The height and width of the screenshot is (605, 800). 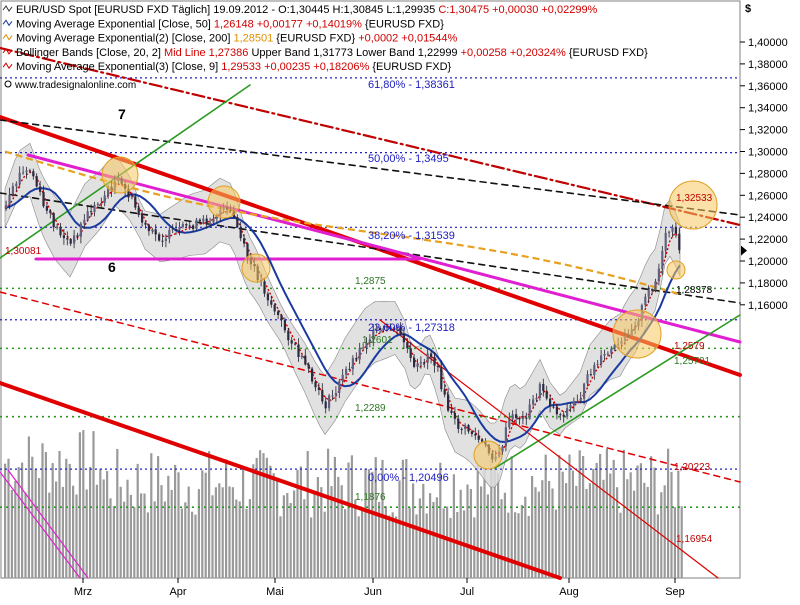 What do you see at coordinates (410, 67) in the screenshot?
I see `legend-text-part: {EURUSD FXD}` at bounding box center [410, 67].